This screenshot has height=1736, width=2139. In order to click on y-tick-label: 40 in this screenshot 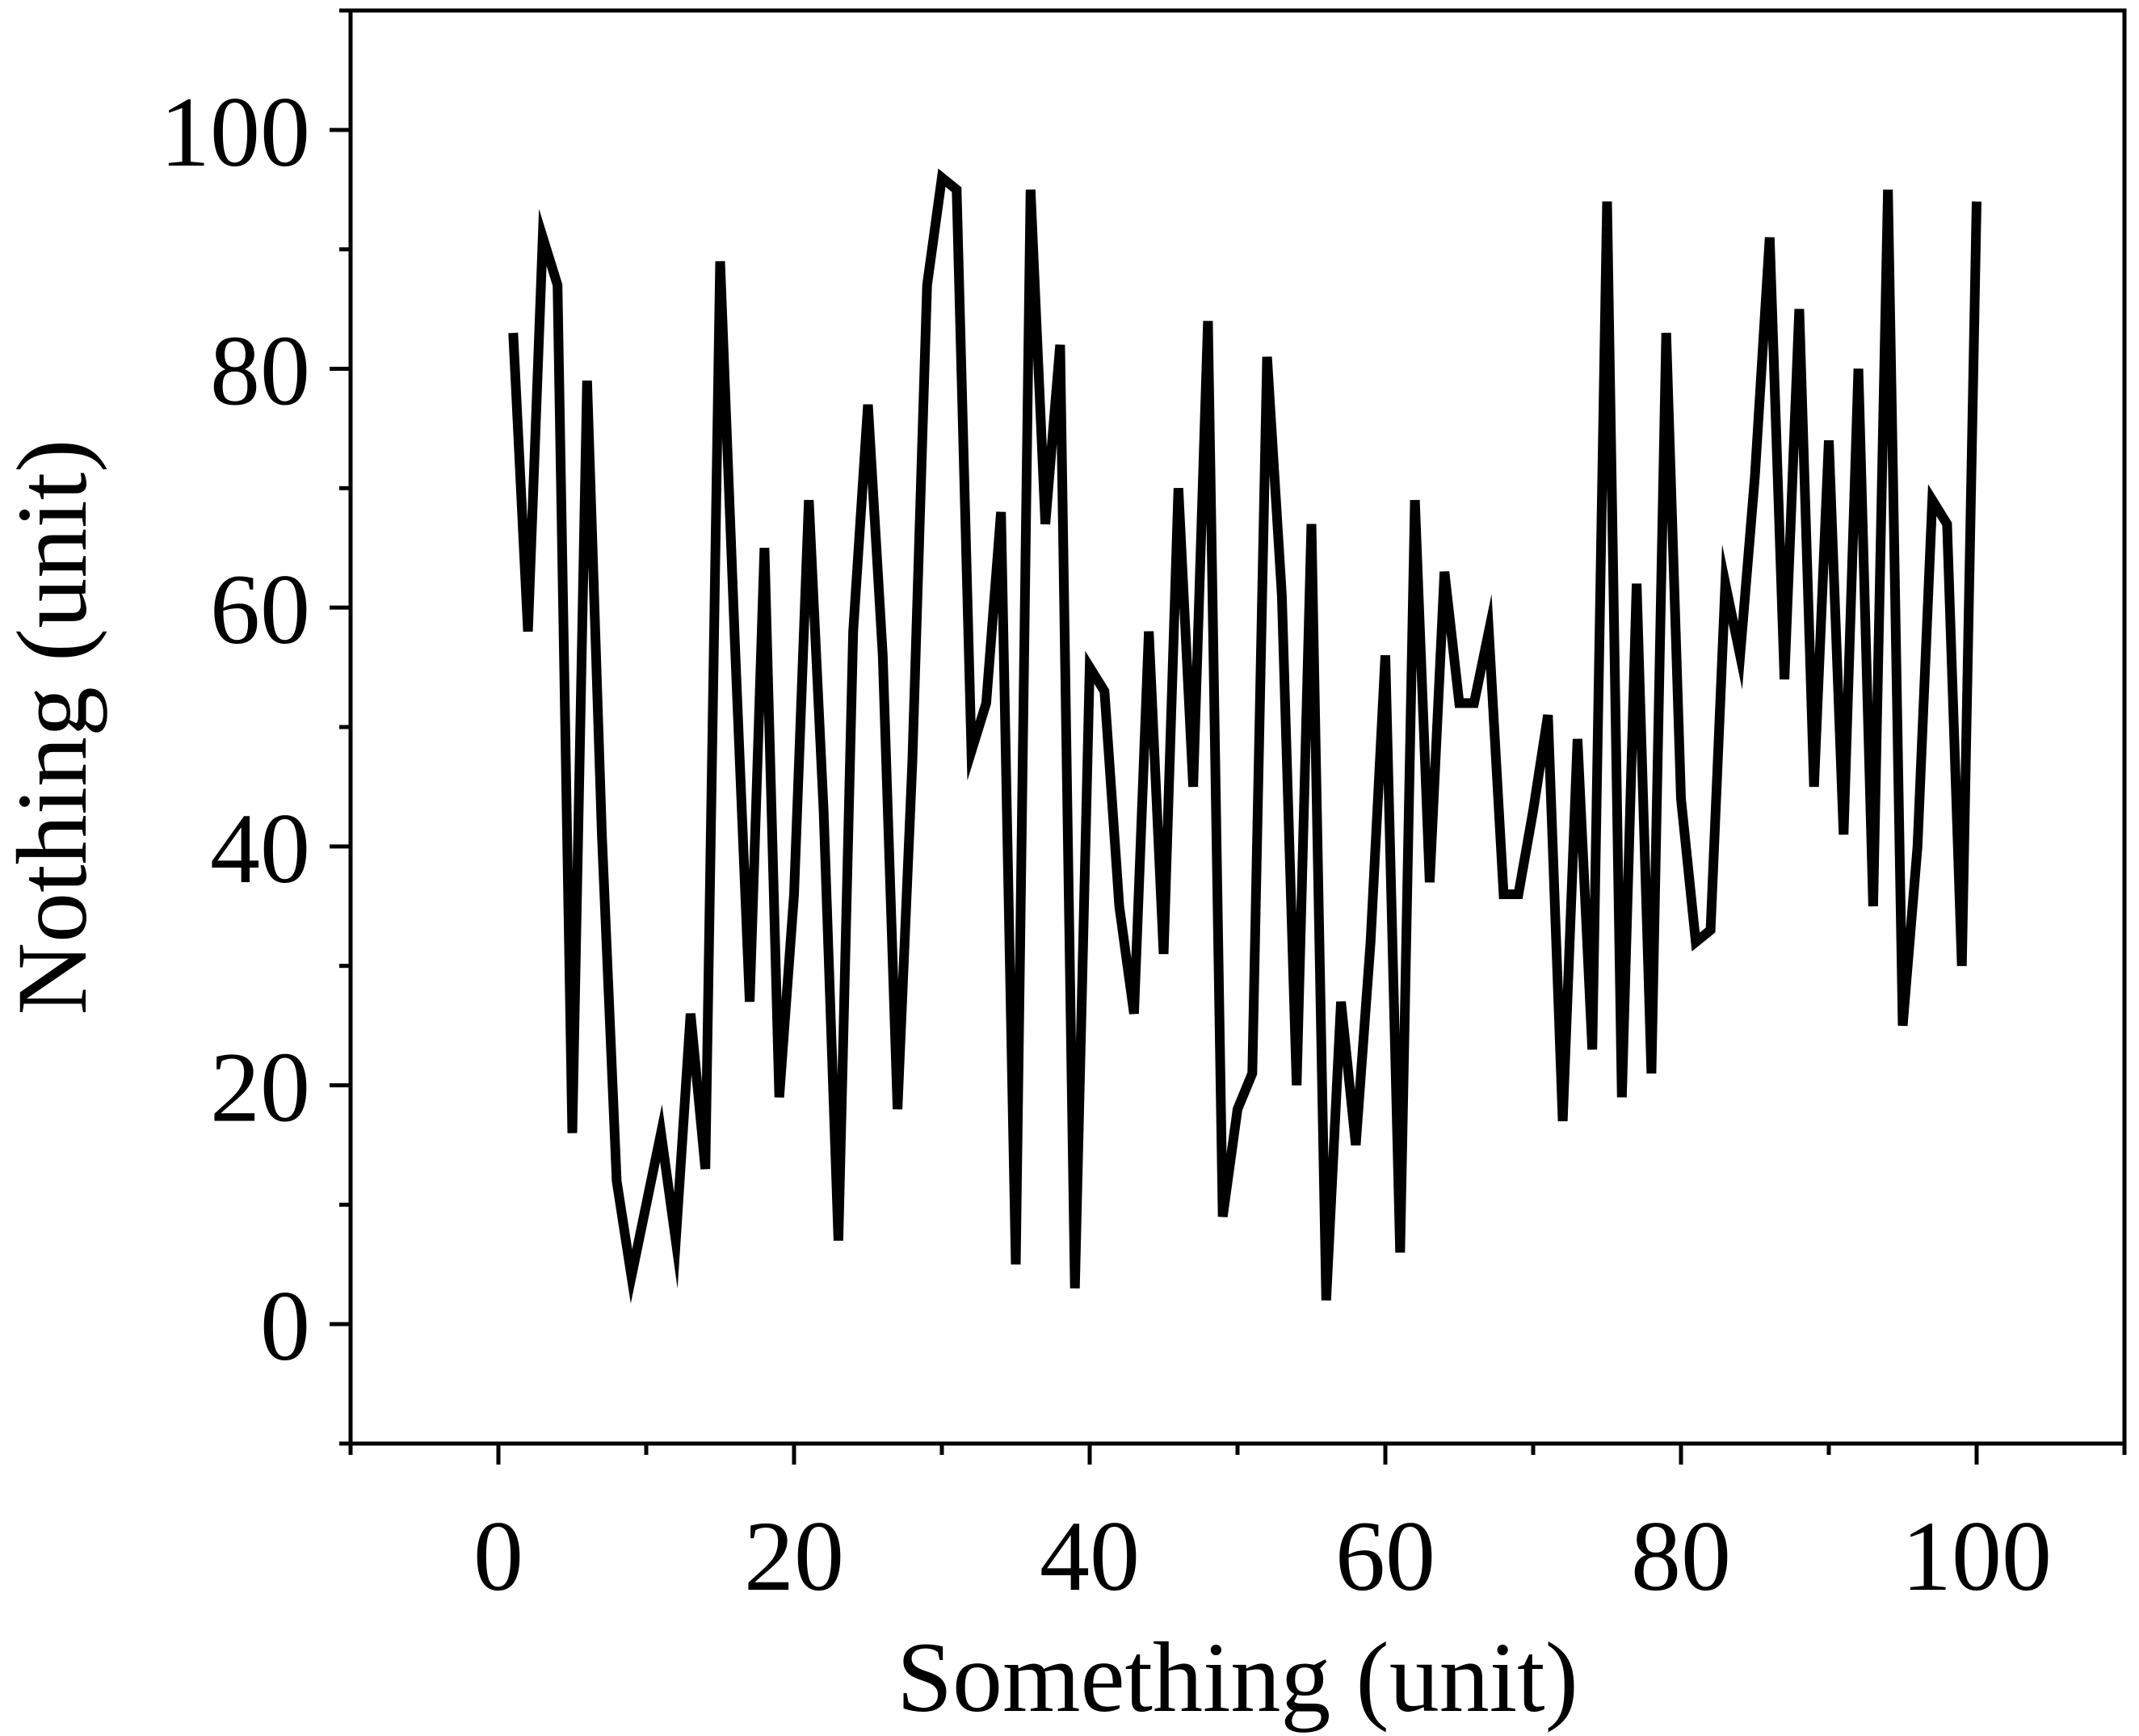, I will do `click(260, 848)`.